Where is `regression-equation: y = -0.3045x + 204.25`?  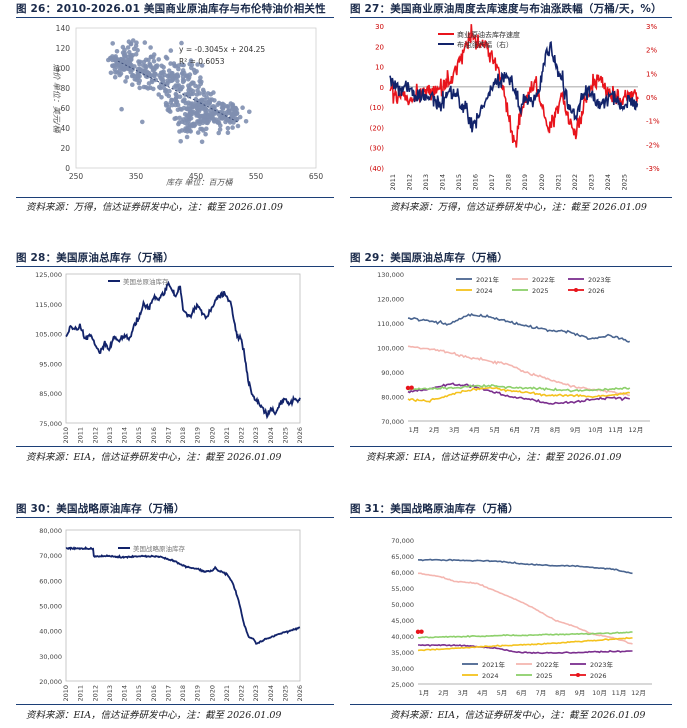 regression-equation: y = -0.3045x + 204.25 is located at coordinates (222, 49).